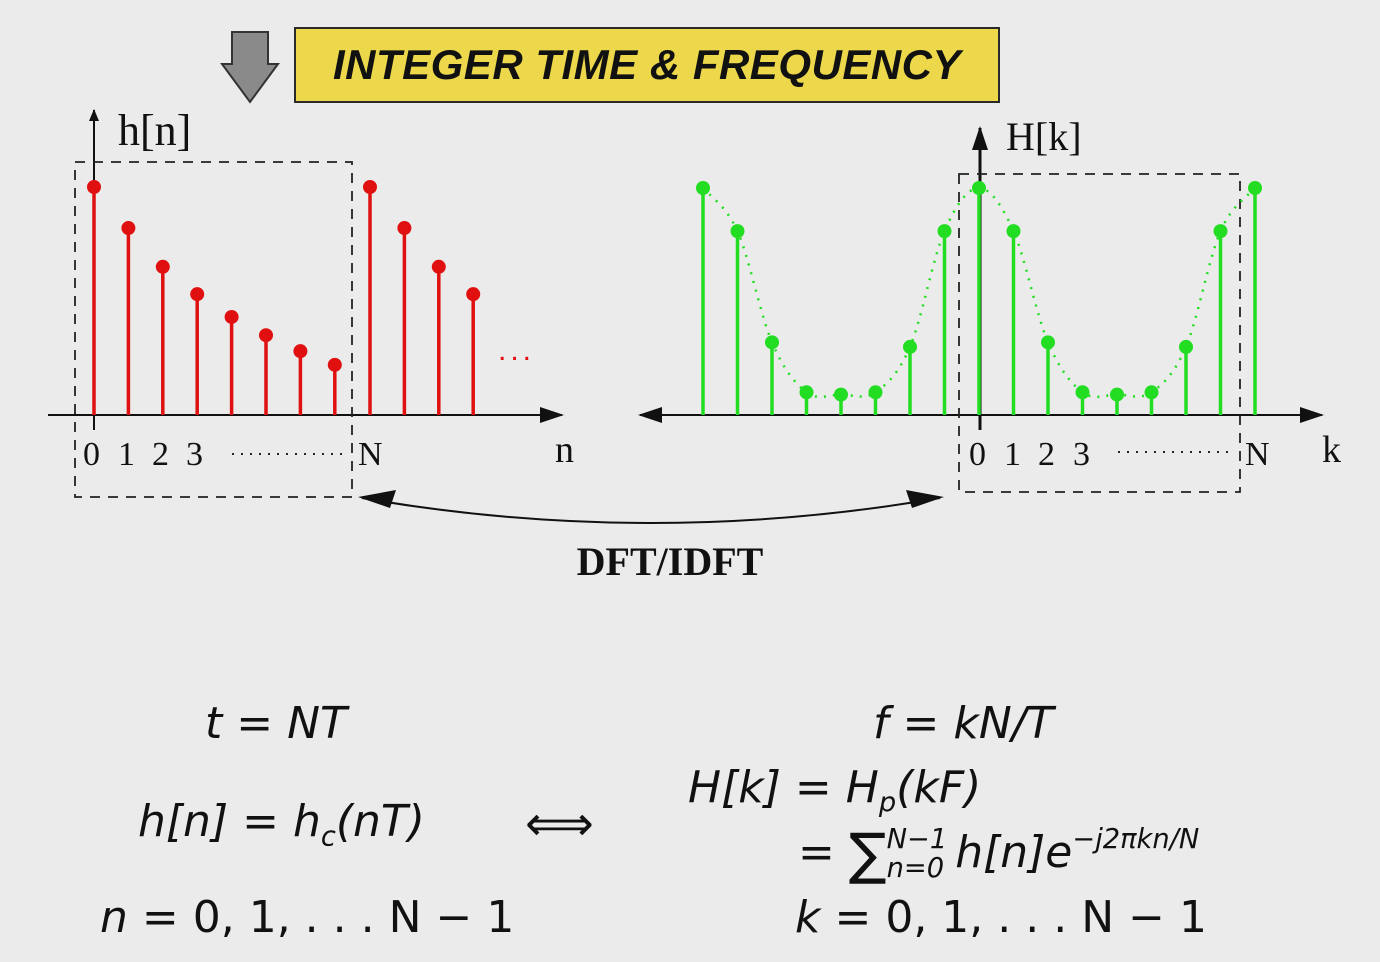  I want to click on left-xlabel: n, so click(564, 450).